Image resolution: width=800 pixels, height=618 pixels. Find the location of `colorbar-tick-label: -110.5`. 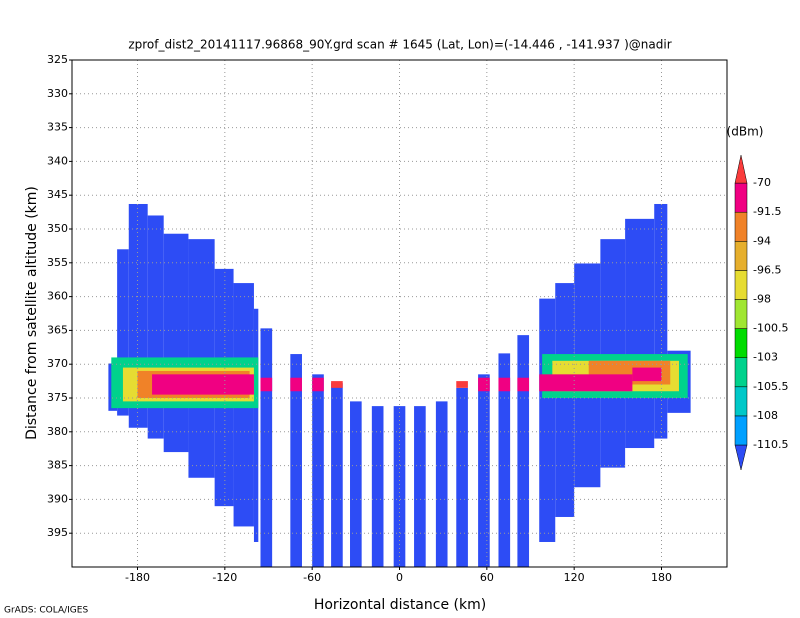

colorbar-tick-label: -110.5 is located at coordinates (770, 444).